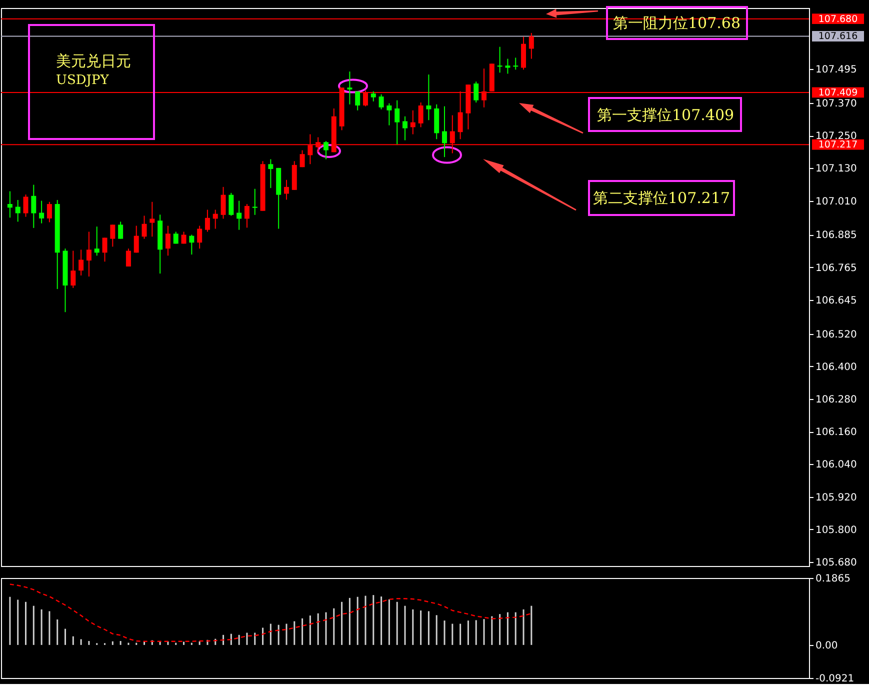  I want to click on y-tick-label: 107.130, so click(836, 169).